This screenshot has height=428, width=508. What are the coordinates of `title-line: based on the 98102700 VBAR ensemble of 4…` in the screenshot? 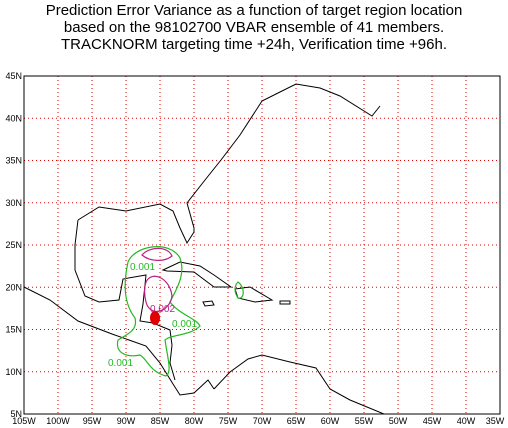 It's located at (254, 27).